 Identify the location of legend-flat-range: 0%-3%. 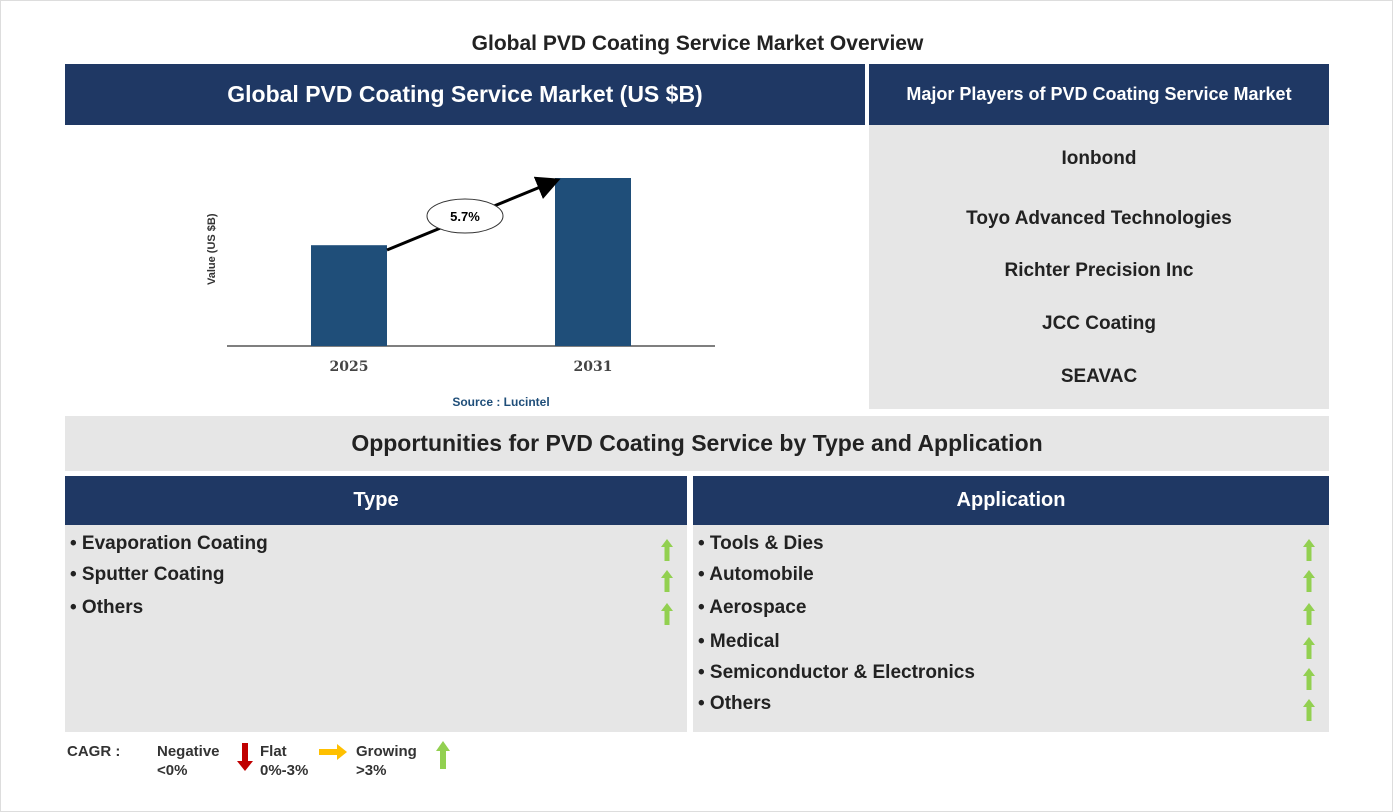
(284, 770).